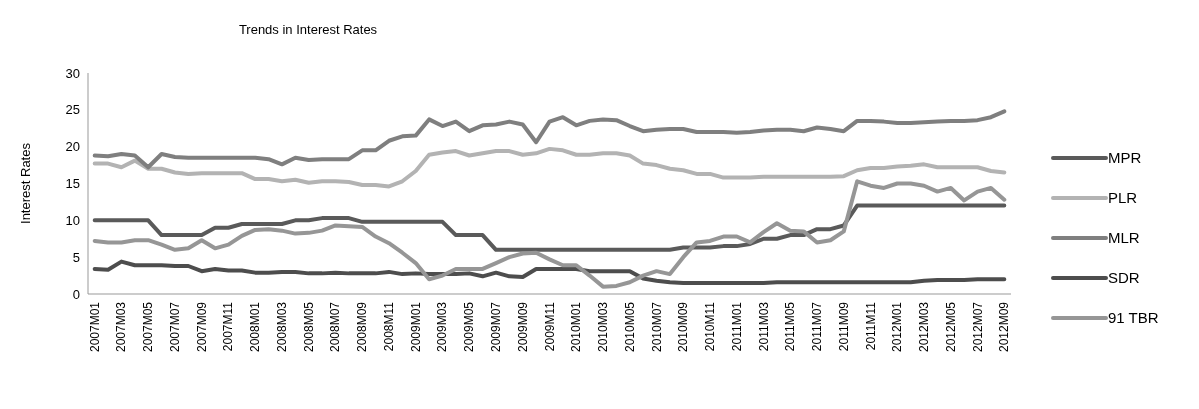 The width and height of the screenshot is (1199, 409). What do you see at coordinates (897, 327) in the screenshot?
I see `x-tick-label: 2012M01` at bounding box center [897, 327].